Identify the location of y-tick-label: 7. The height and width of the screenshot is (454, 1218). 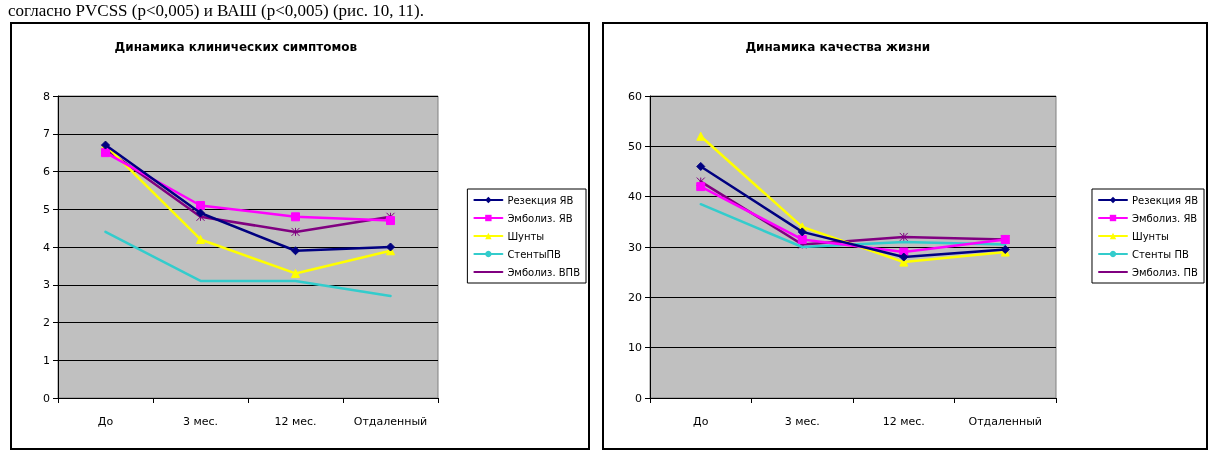
(46, 134).